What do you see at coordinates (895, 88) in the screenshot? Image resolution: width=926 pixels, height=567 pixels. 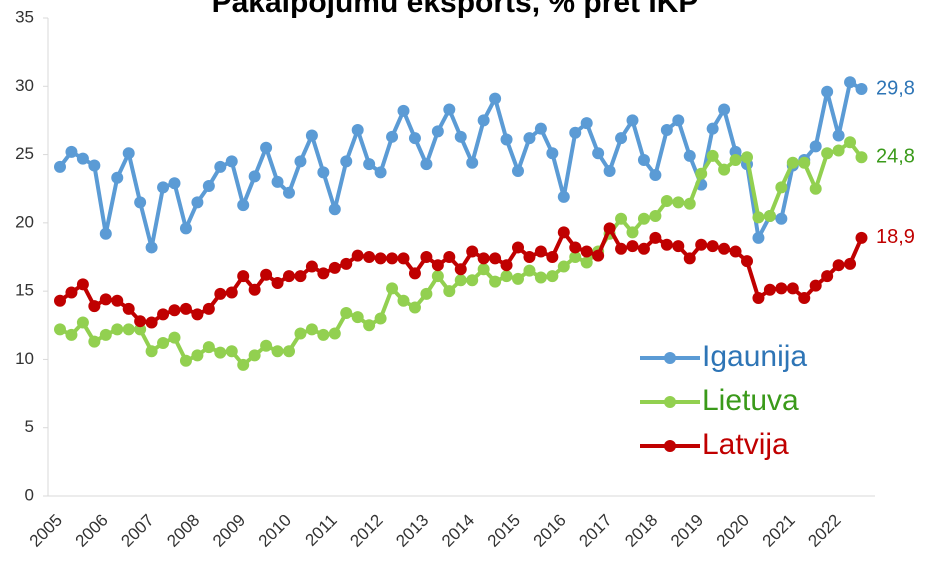 I see `end-label: 29,8` at bounding box center [895, 88].